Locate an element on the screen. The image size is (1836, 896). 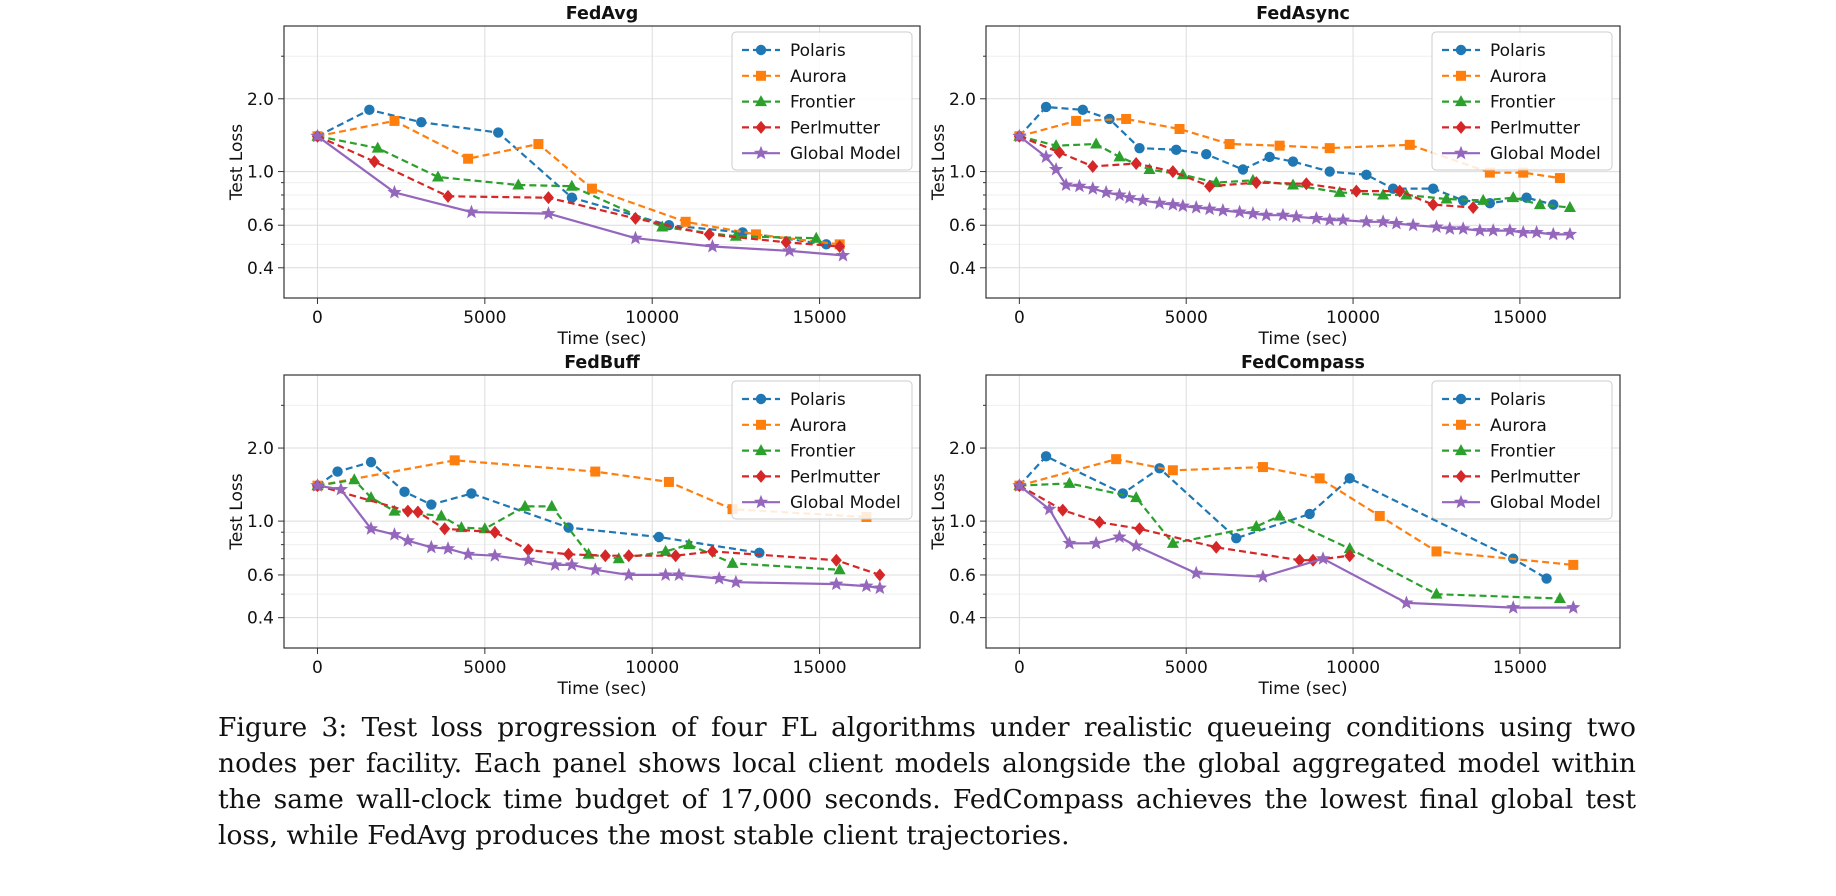
y-tick-label: 1.0 is located at coordinates (962, 522).